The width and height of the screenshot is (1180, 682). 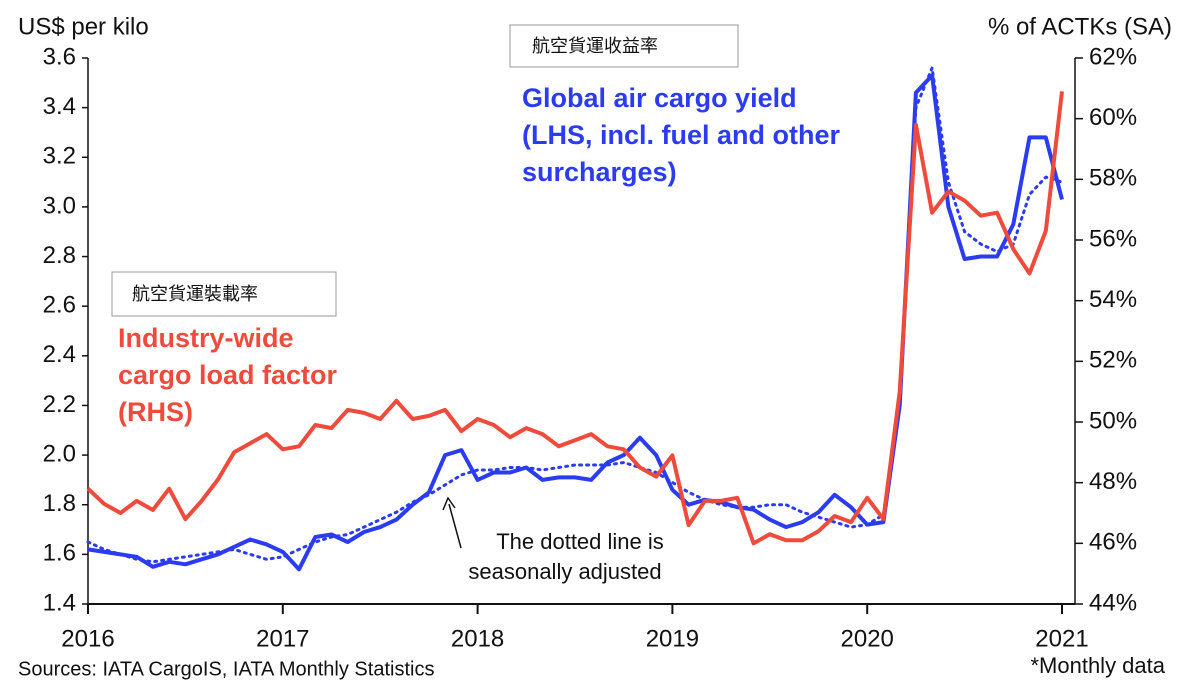 I want to click on y-tick-label: 2.8, so click(x=59, y=255).